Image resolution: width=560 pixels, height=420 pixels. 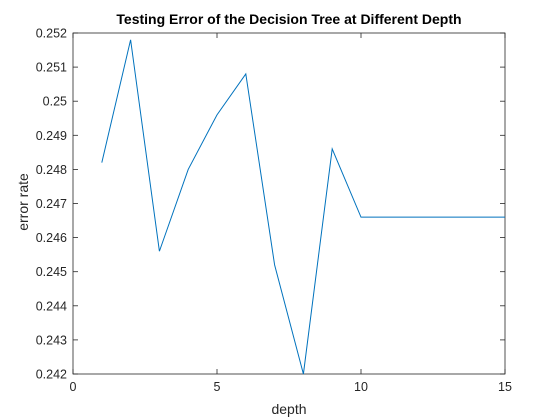 What do you see at coordinates (23, 202) in the screenshot?
I see `y-axis-label: error rate` at bounding box center [23, 202].